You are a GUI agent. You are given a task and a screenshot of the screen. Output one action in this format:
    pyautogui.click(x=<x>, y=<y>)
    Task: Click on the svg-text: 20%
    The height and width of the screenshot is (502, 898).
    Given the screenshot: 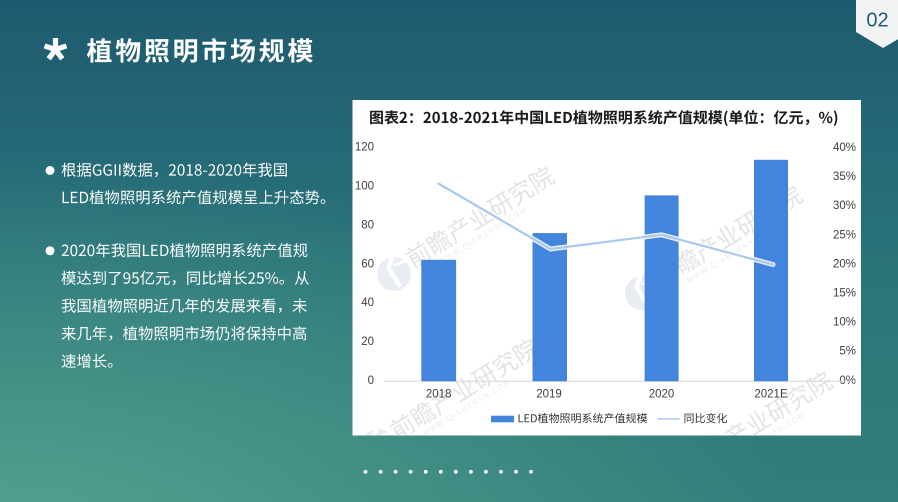 What is the action you would take?
    pyautogui.click(x=844, y=264)
    